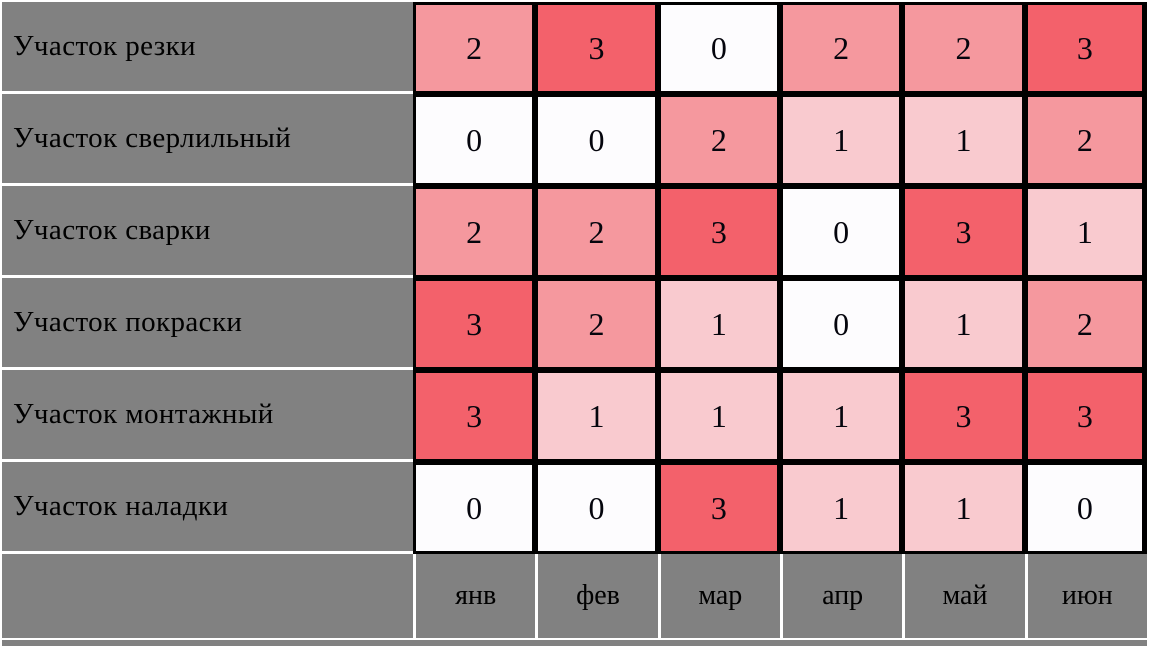  I want to click on row-label: Участок покраски, so click(207, 324).